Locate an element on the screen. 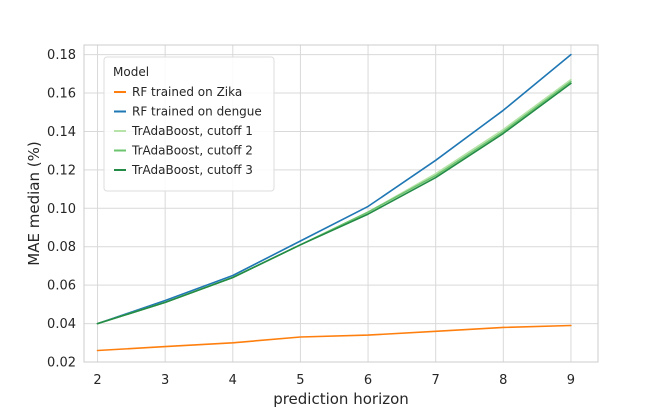 The width and height of the screenshot is (664, 415). legend-item: TrAdaBoost, cutoff 1 is located at coordinates (183, 131).